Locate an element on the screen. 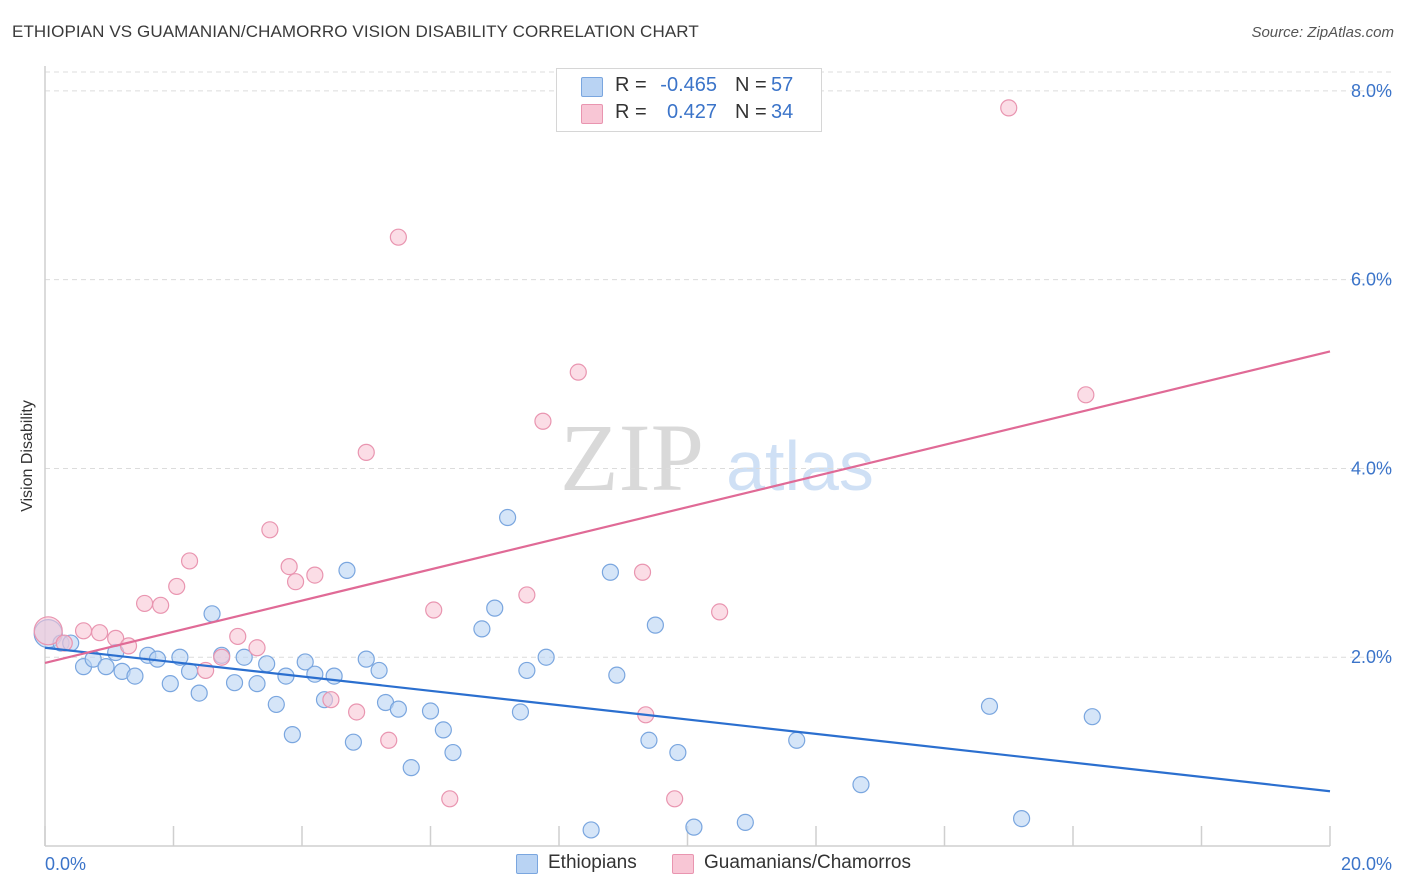 The image size is (1406, 892). watermark-zip: ZIP is located at coordinates (632, 457).